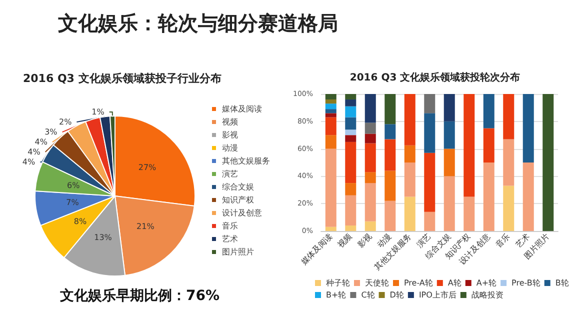  What do you see at coordinates (73, 185) in the screenshot?
I see `data-label: 6%` at bounding box center [73, 185].